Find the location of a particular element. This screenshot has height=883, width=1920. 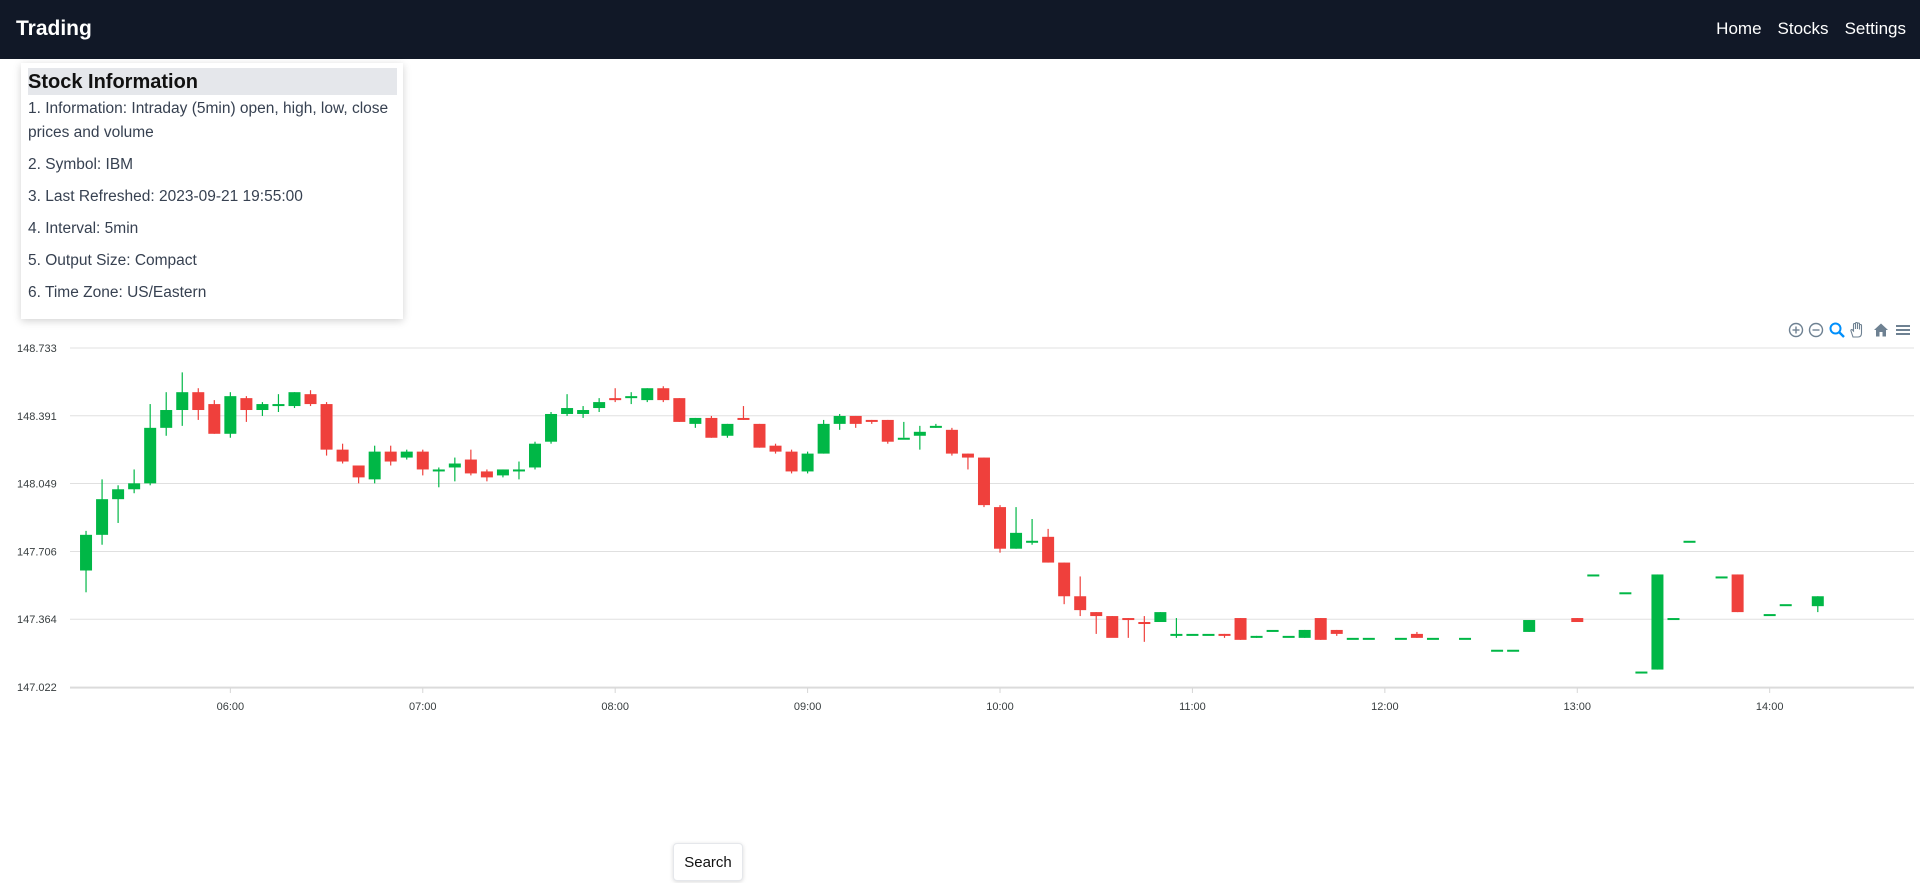

nav-home-link: Home is located at coordinates (1739, 28).